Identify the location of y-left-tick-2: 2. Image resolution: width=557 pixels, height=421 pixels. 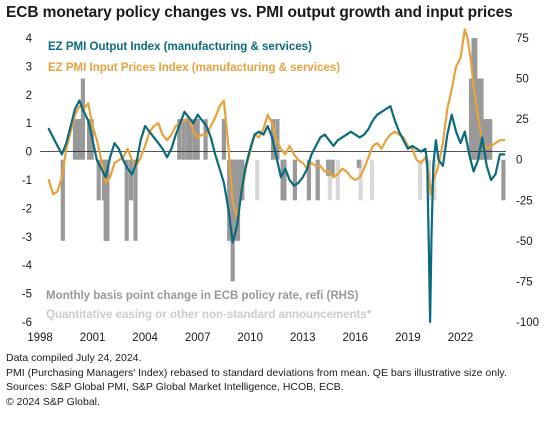
(29, 96).